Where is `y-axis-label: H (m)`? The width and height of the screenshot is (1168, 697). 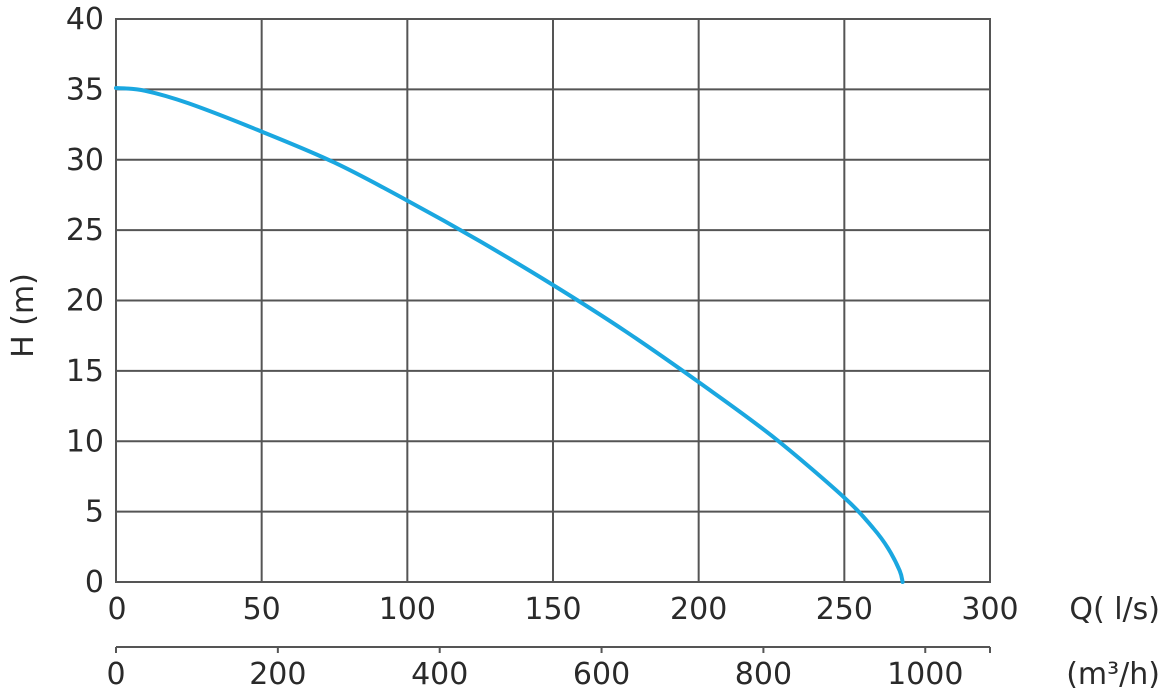 y-axis-label: H (m) is located at coordinates (23, 315).